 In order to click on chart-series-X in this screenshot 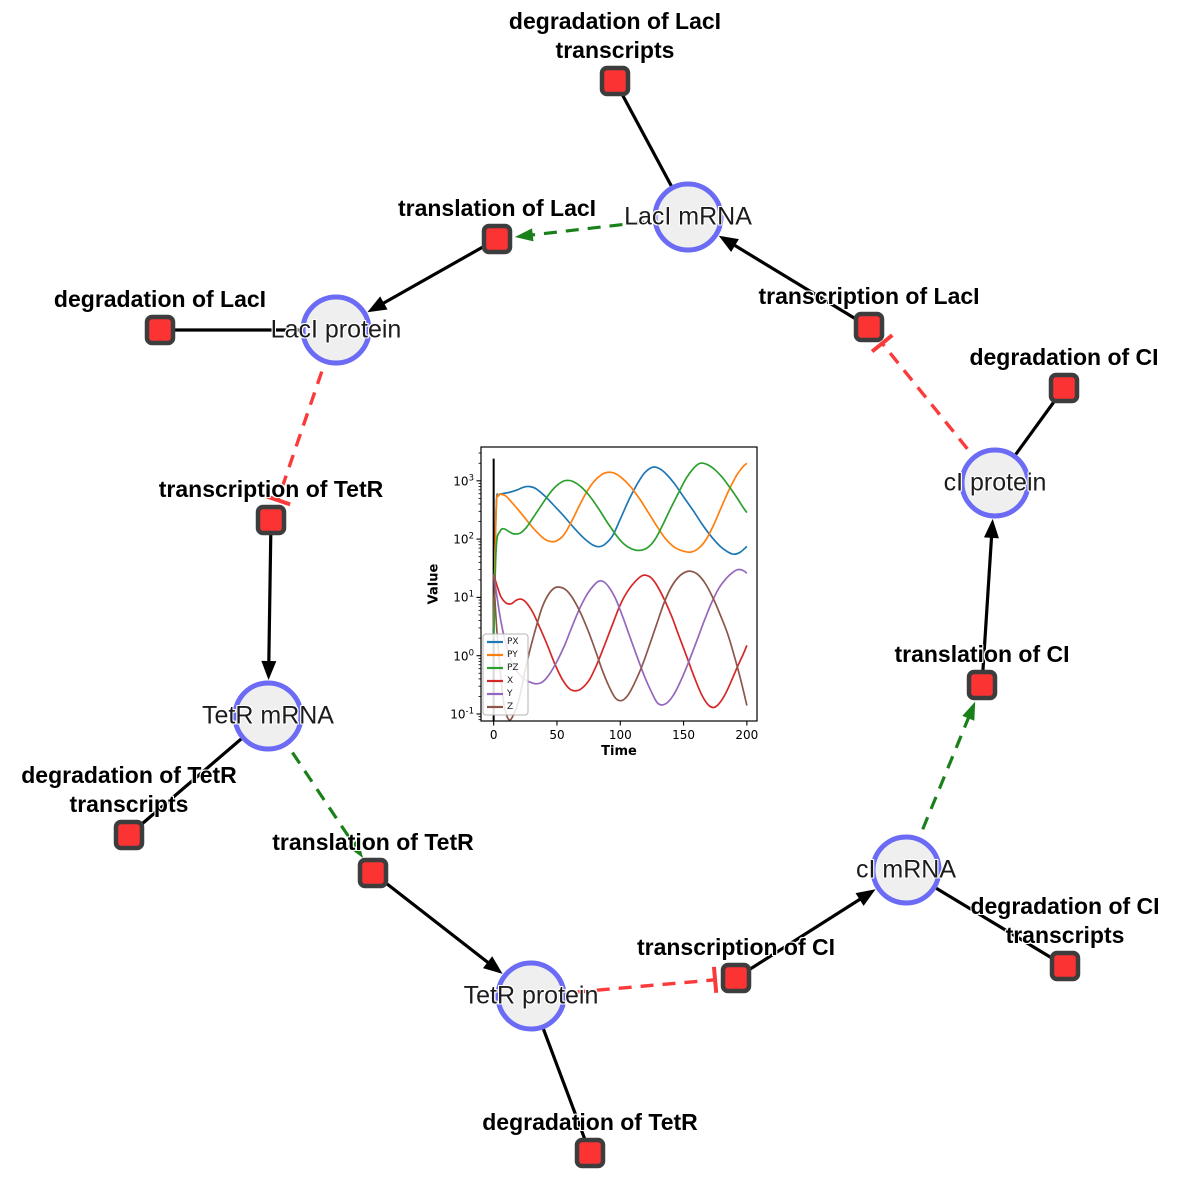, I will do `click(620, 641)`.